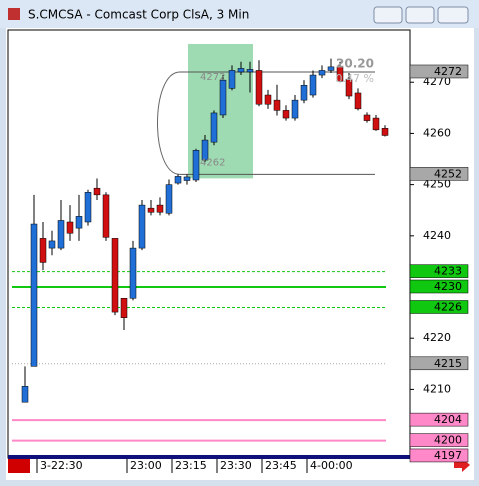 The height and width of the screenshot is (486, 479). Describe the element at coordinates (437, 81) in the screenshot. I see `y-tick-label: 4270` at that location.